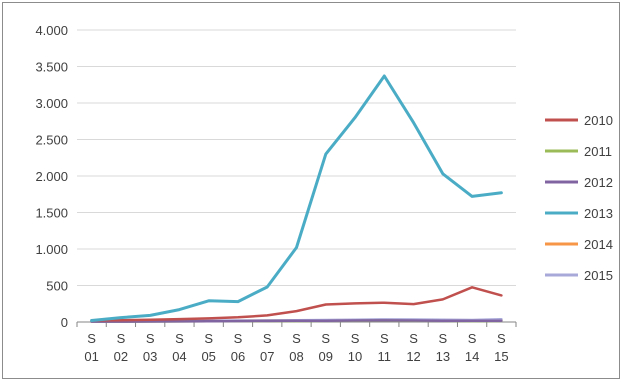 The height and width of the screenshot is (383, 624). I want to click on legend-label: 2011, so click(598, 151).